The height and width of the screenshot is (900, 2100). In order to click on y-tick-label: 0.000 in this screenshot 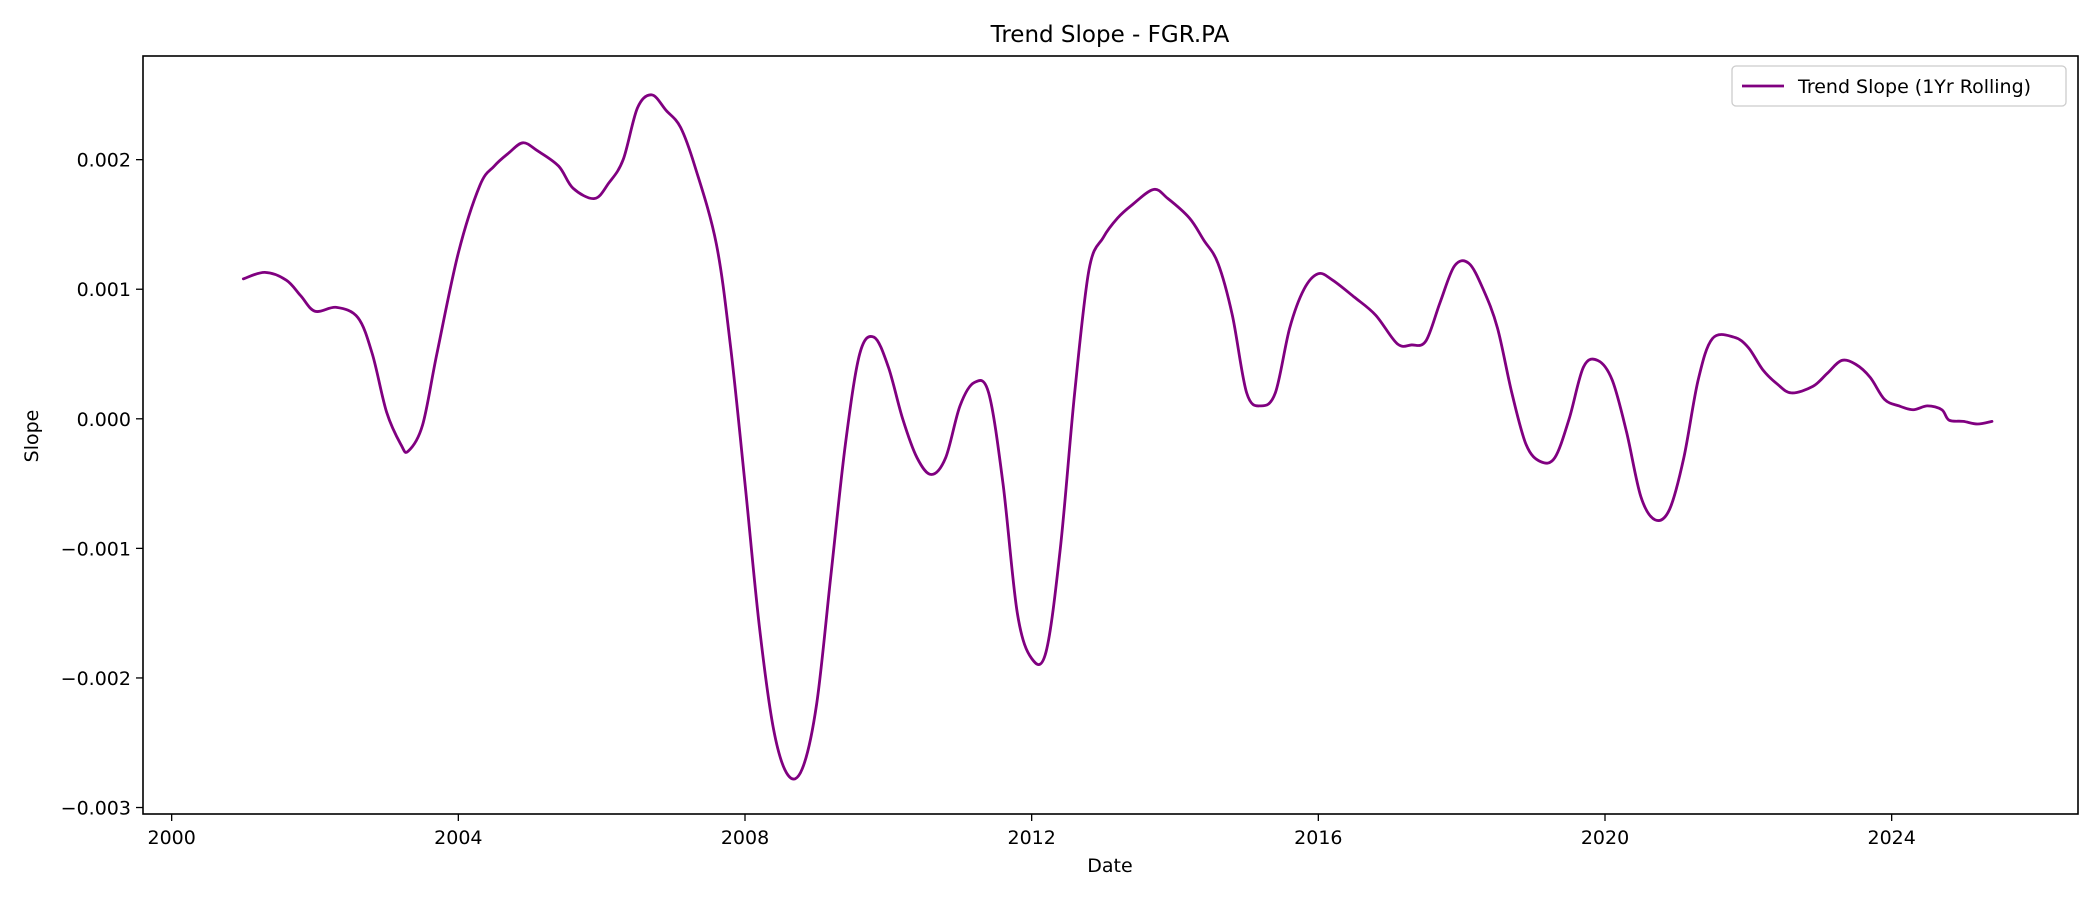, I will do `click(104, 420)`.